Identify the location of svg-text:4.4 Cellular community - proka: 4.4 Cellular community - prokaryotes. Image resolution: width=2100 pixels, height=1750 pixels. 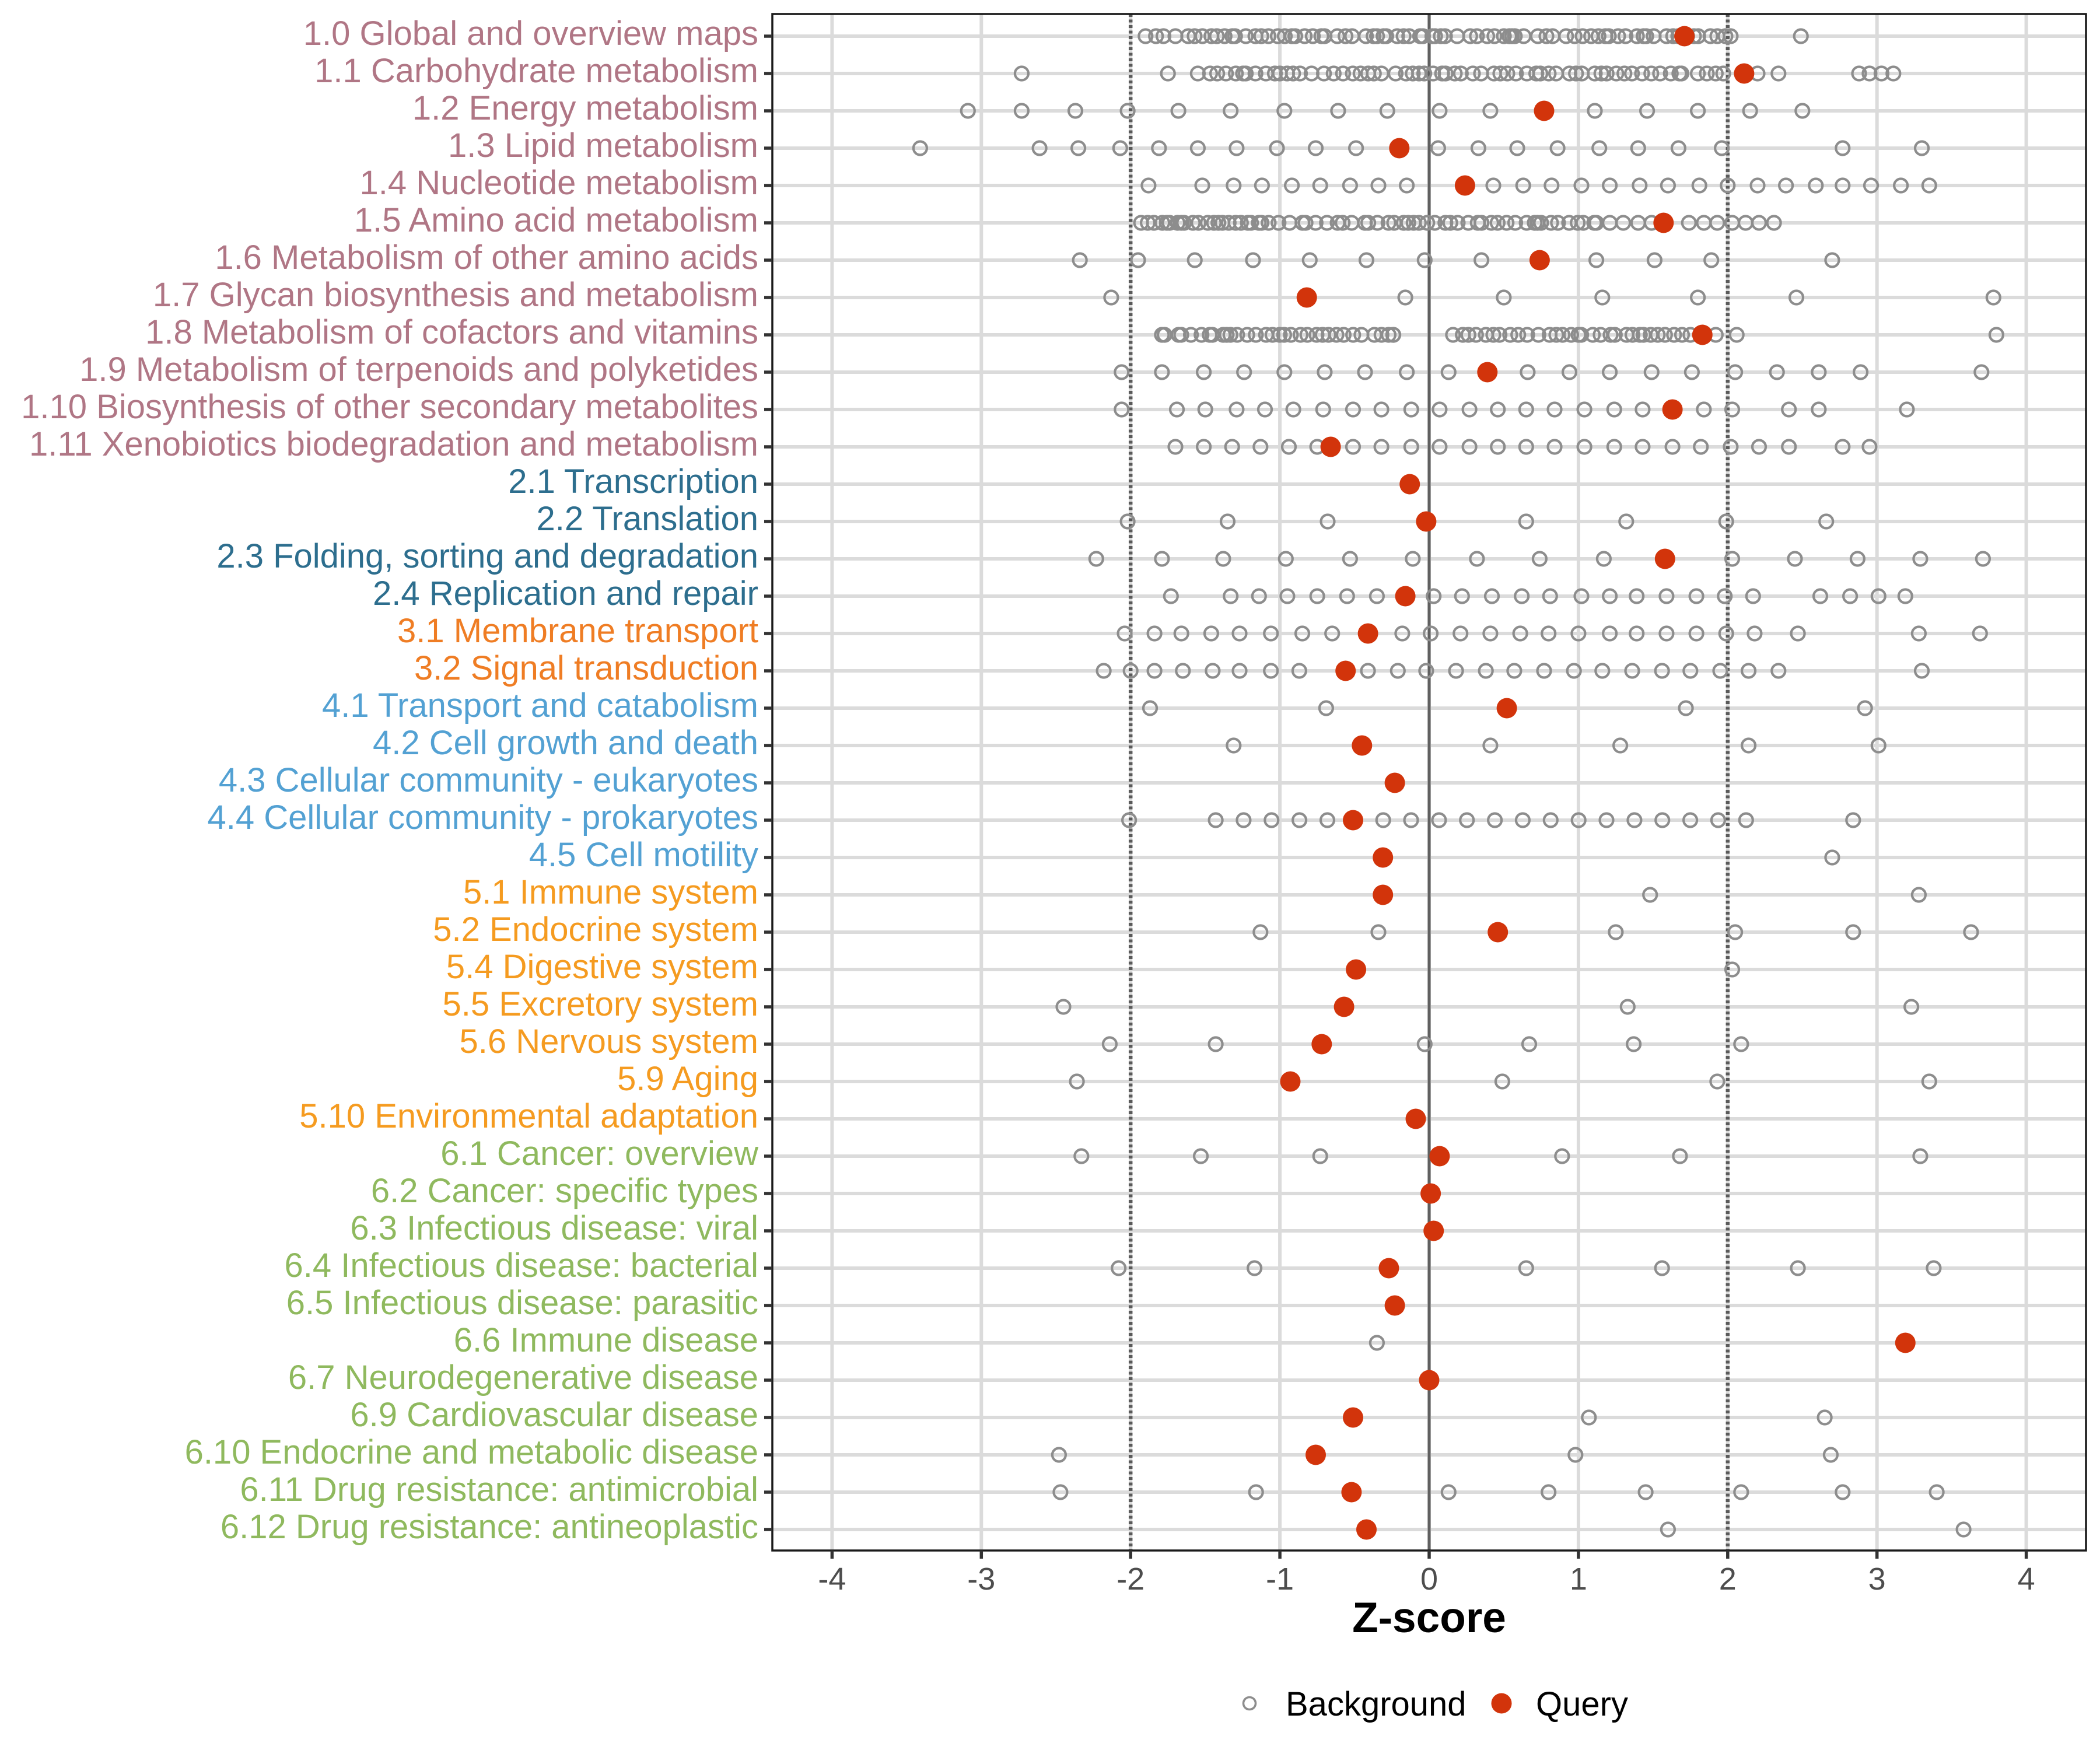
(483, 817).